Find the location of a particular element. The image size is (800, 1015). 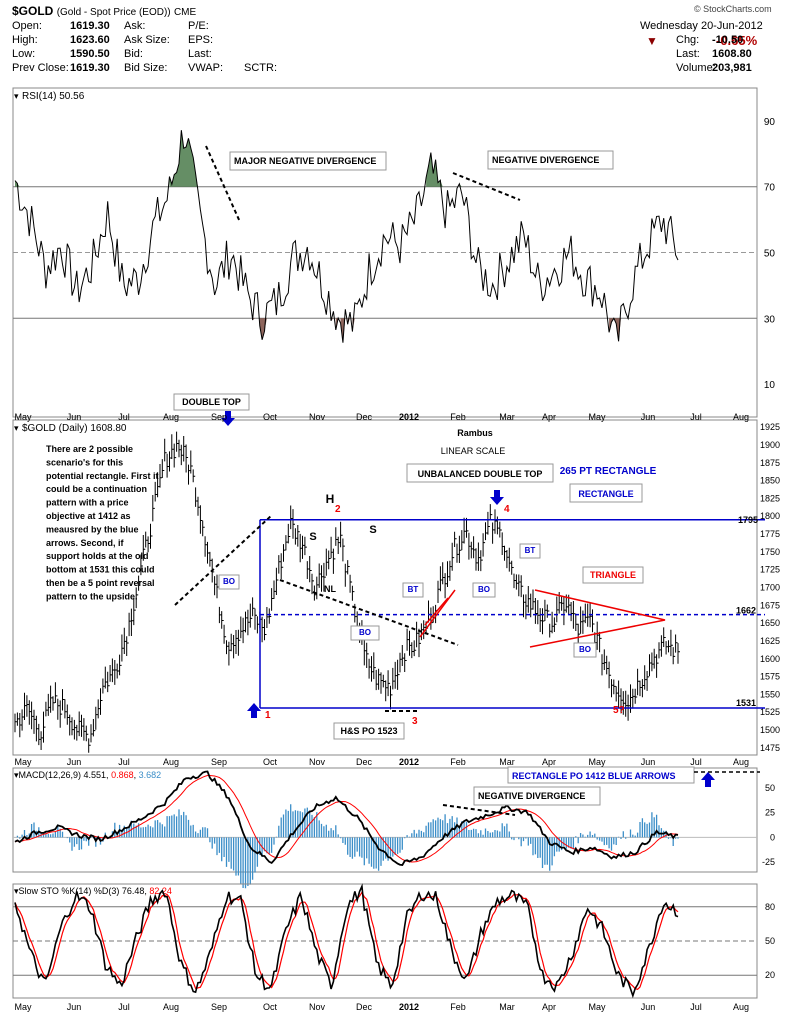

price-tick-label: 1625 is located at coordinates (770, 641).